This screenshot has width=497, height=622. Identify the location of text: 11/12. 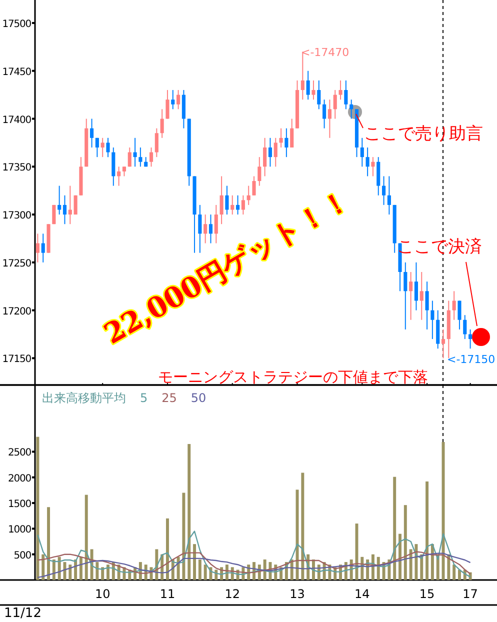
(23, 613).